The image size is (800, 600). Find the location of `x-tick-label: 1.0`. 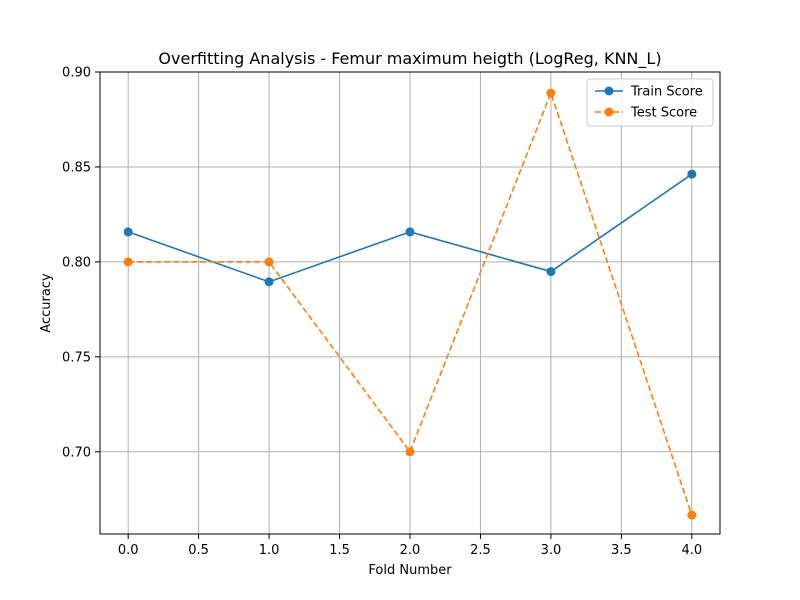

x-tick-label: 1.0 is located at coordinates (269, 550).